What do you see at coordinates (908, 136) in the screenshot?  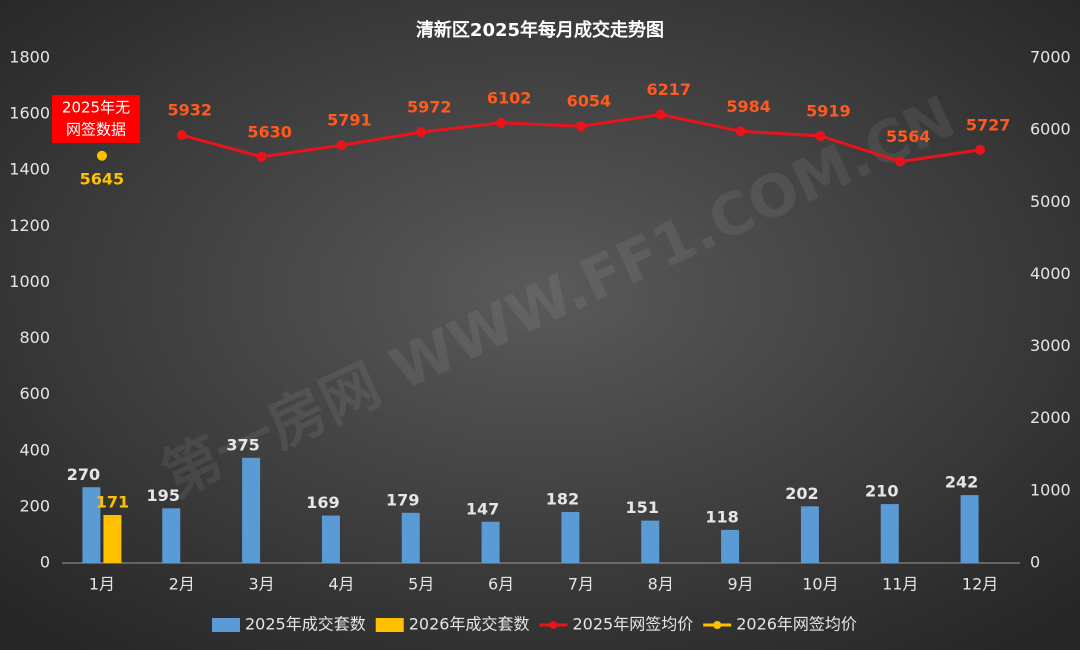 I see `line-value-label: 5564` at bounding box center [908, 136].